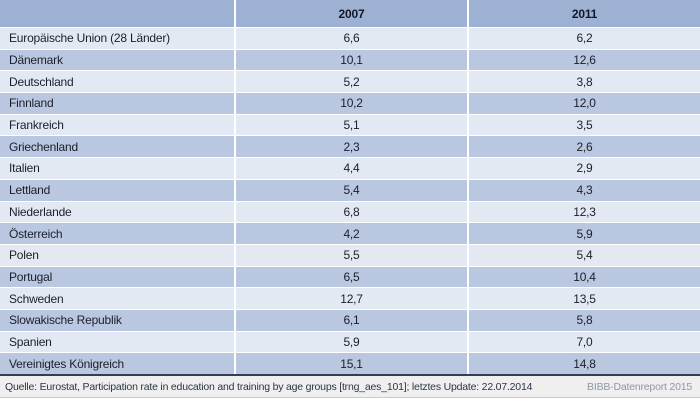 The width and height of the screenshot is (700, 403). I want to click on value-2011: 12,3, so click(583, 212).